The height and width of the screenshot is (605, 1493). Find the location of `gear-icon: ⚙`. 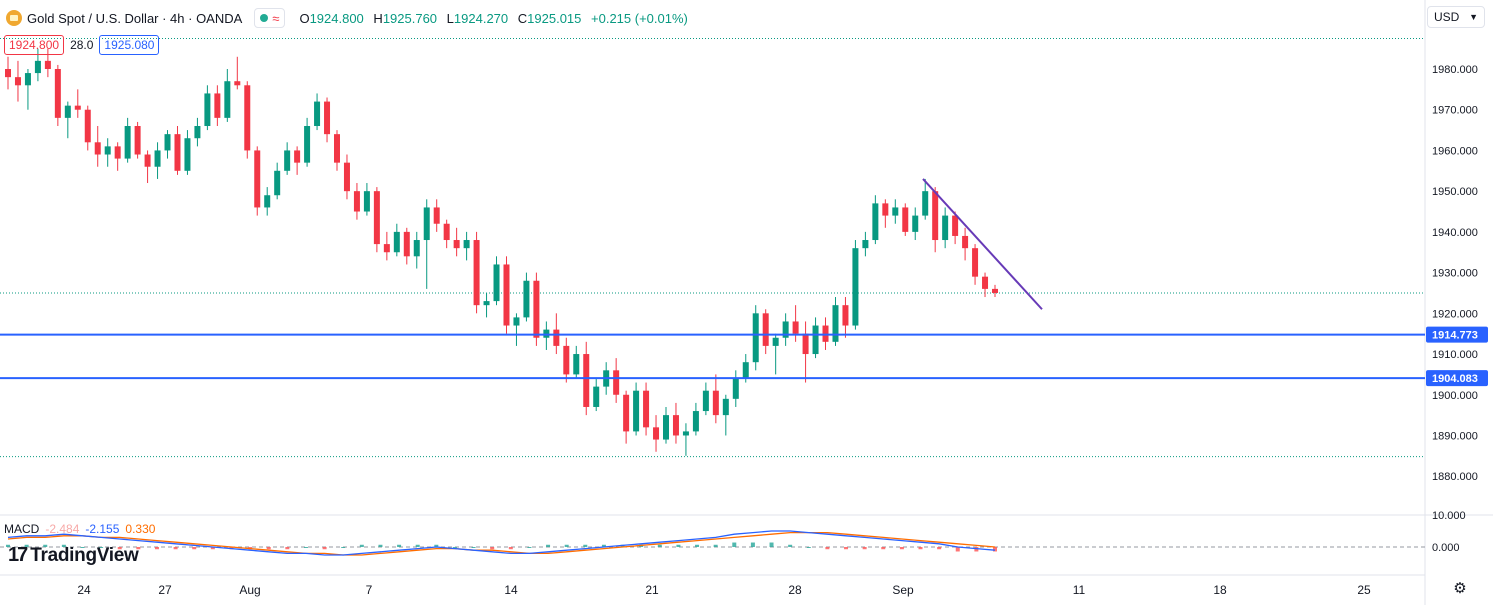

gear-icon: ⚙ is located at coordinates (1460, 588).